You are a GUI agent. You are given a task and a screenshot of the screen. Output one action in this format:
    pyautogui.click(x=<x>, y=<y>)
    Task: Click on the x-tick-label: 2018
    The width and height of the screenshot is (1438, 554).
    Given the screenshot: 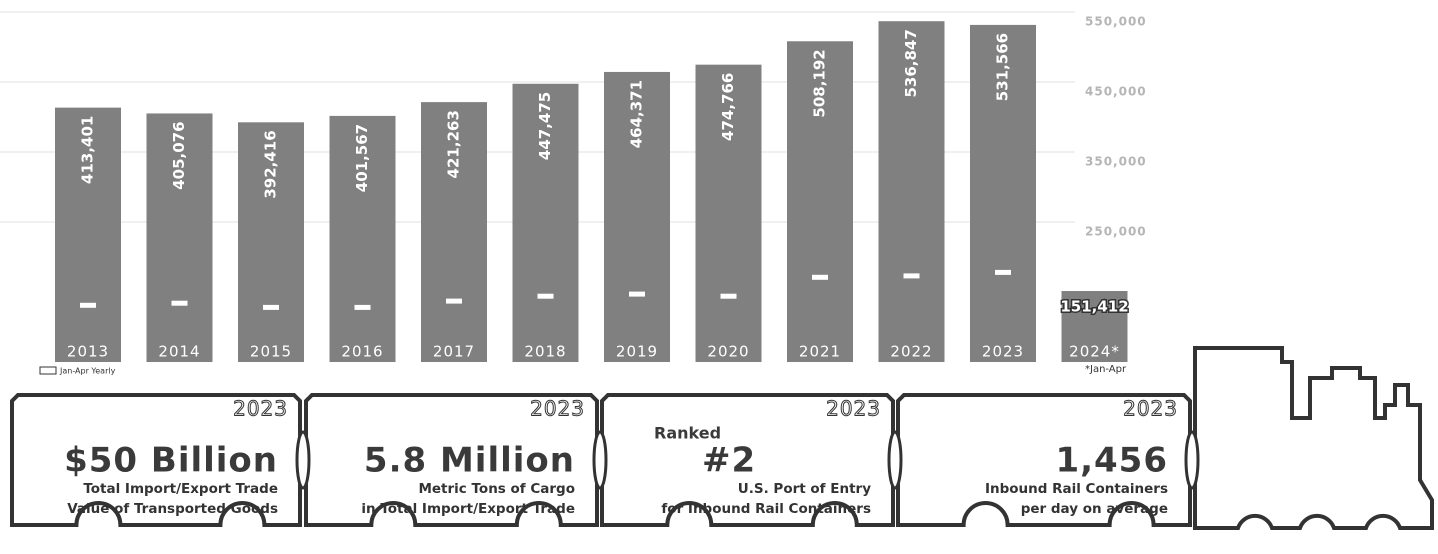 What is the action you would take?
    pyautogui.click(x=545, y=352)
    